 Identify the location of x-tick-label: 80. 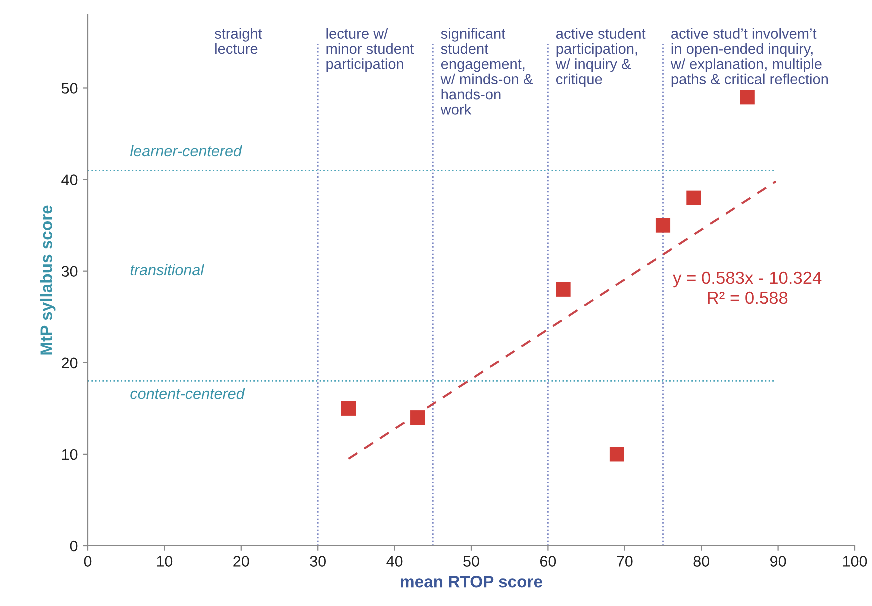
(702, 561).